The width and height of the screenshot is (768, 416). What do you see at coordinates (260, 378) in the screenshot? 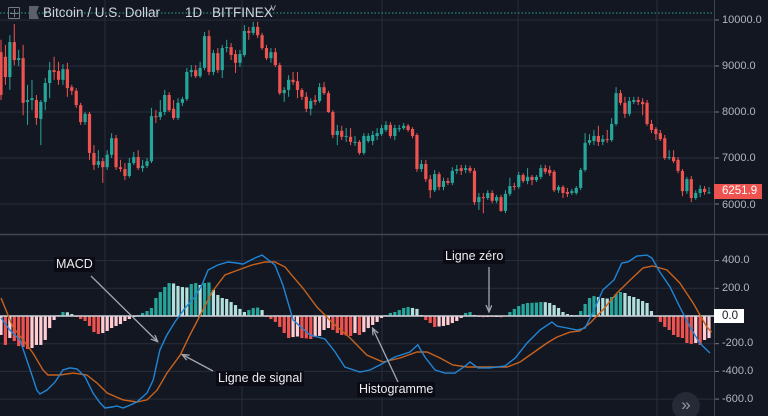
I see `signal-line-annotation: Ligne de signal` at bounding box center [260, 378].